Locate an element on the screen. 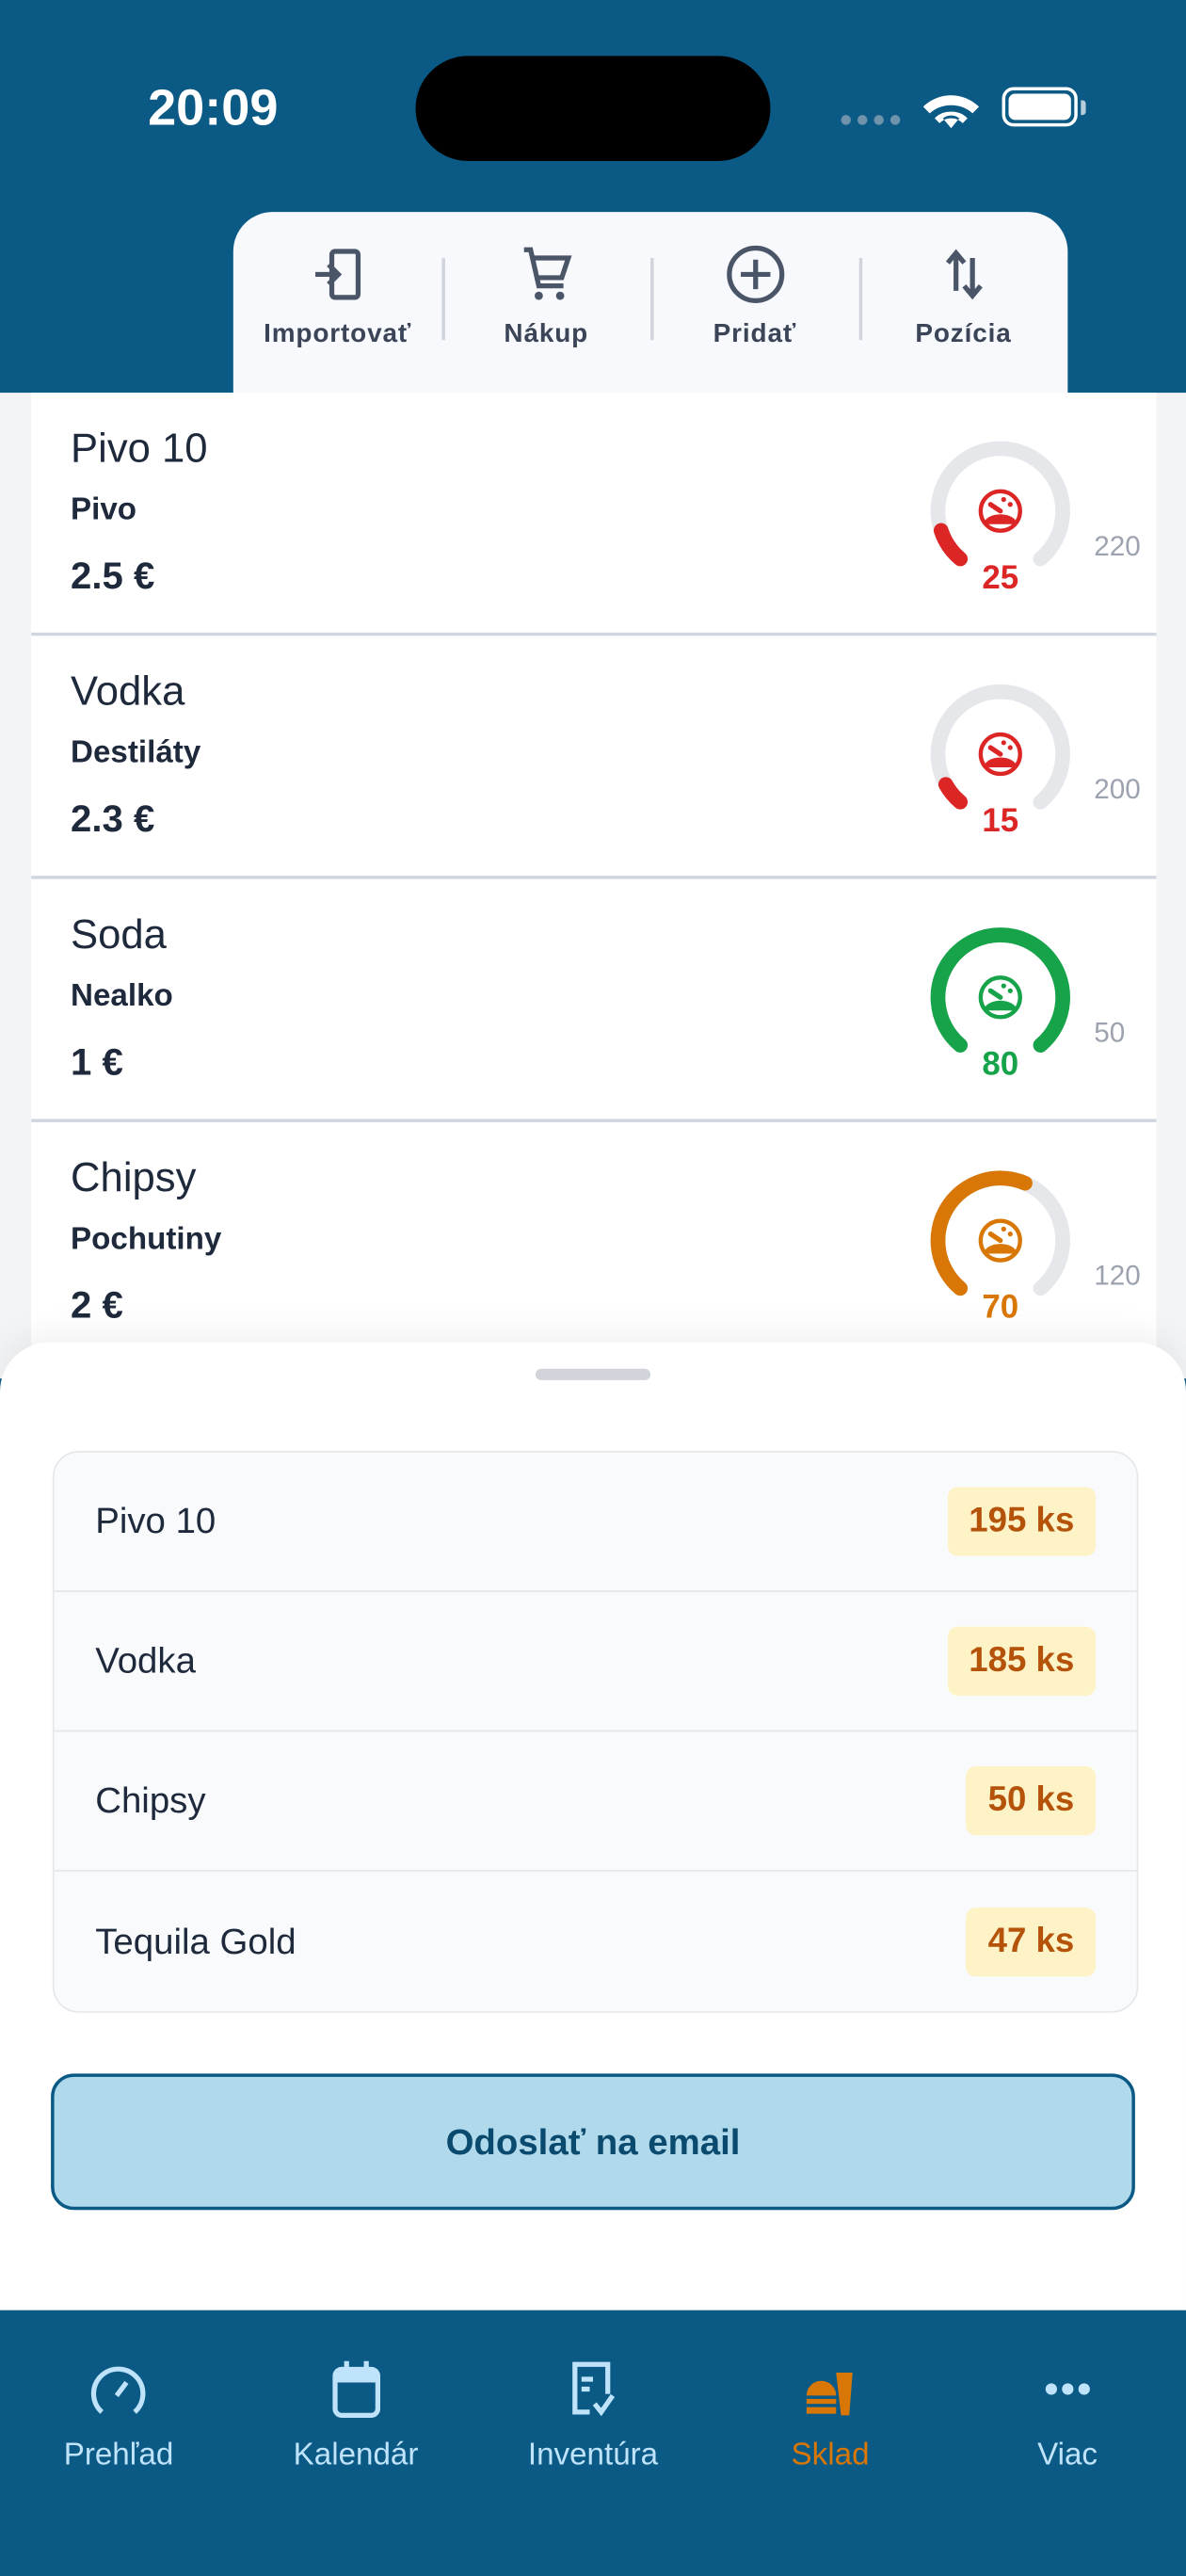 The image size is (1186, 2576). product-name: Soda is located at coordinates (119, 934).